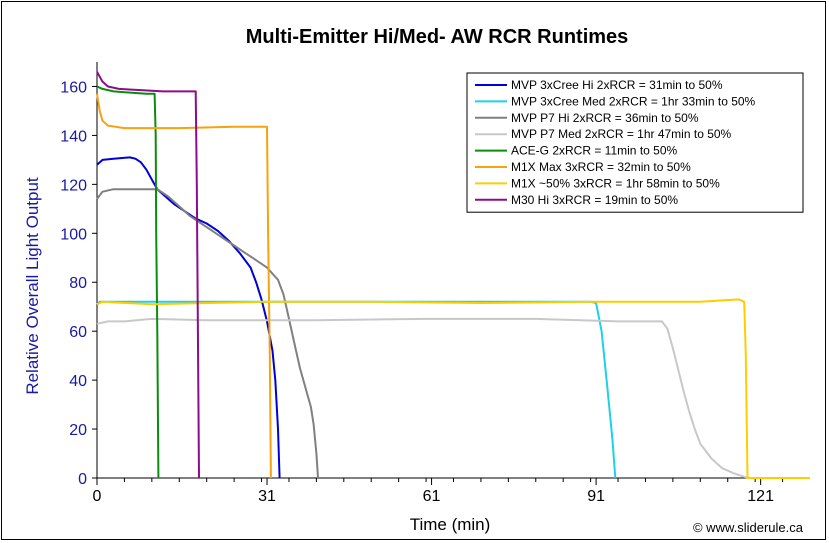  I want to click on credit-text: © www.sliderule.ca, so click(748, 527).